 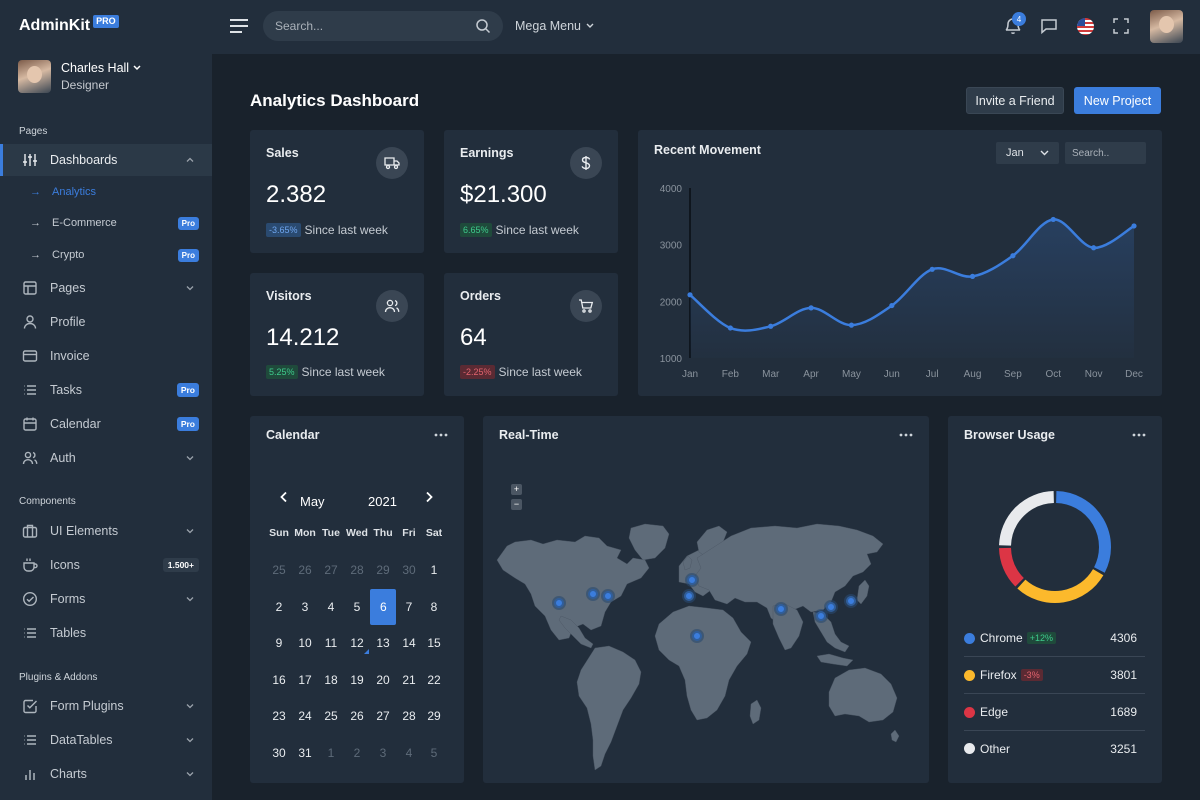 What do you see at coordinates (1117, 100) in the screenshot?
I see `new-project-button: New Project` at bounding box center [1117, 100].